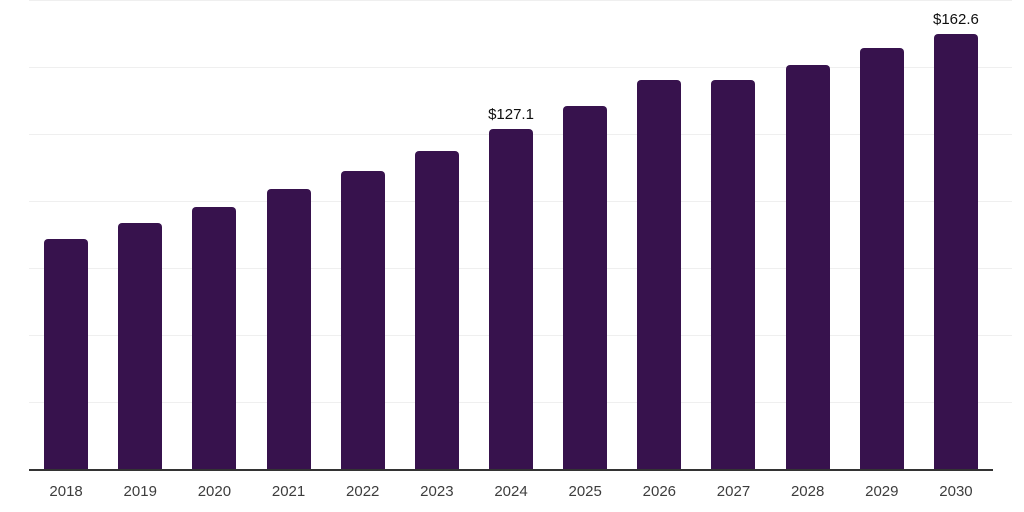  I want to click on x-tick-label: 2030, so click(956, 491).